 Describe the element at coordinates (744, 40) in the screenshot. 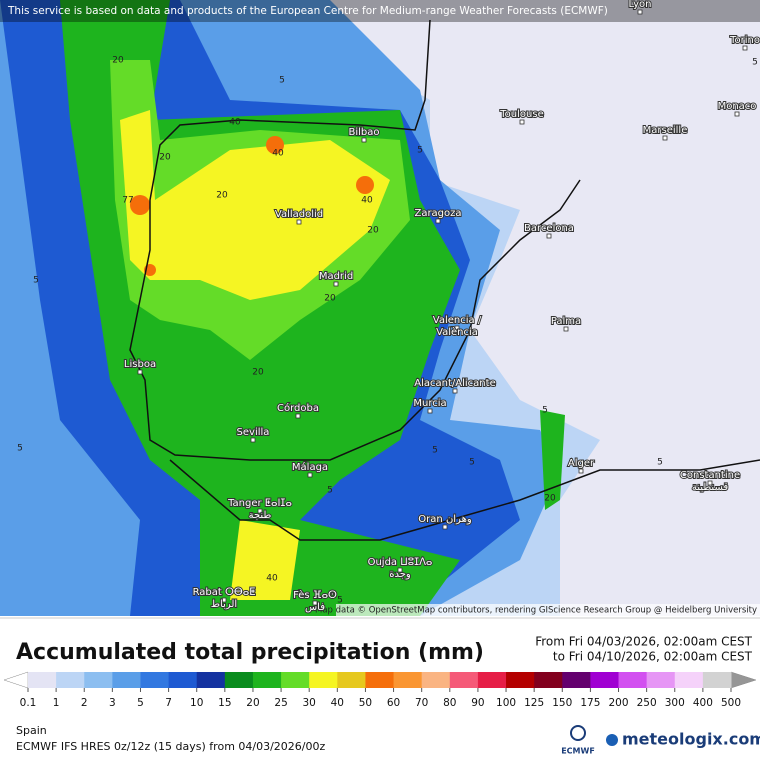

I see `city-label: Torino` at that location.